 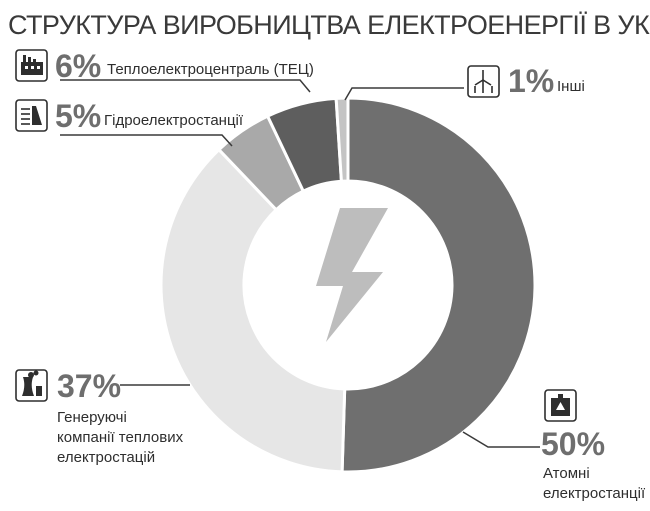 What do you see at coordinates (483, 81) in the screenshot?
I see `wind-turbine-icon-glyph` at bounding box center [483, 81].